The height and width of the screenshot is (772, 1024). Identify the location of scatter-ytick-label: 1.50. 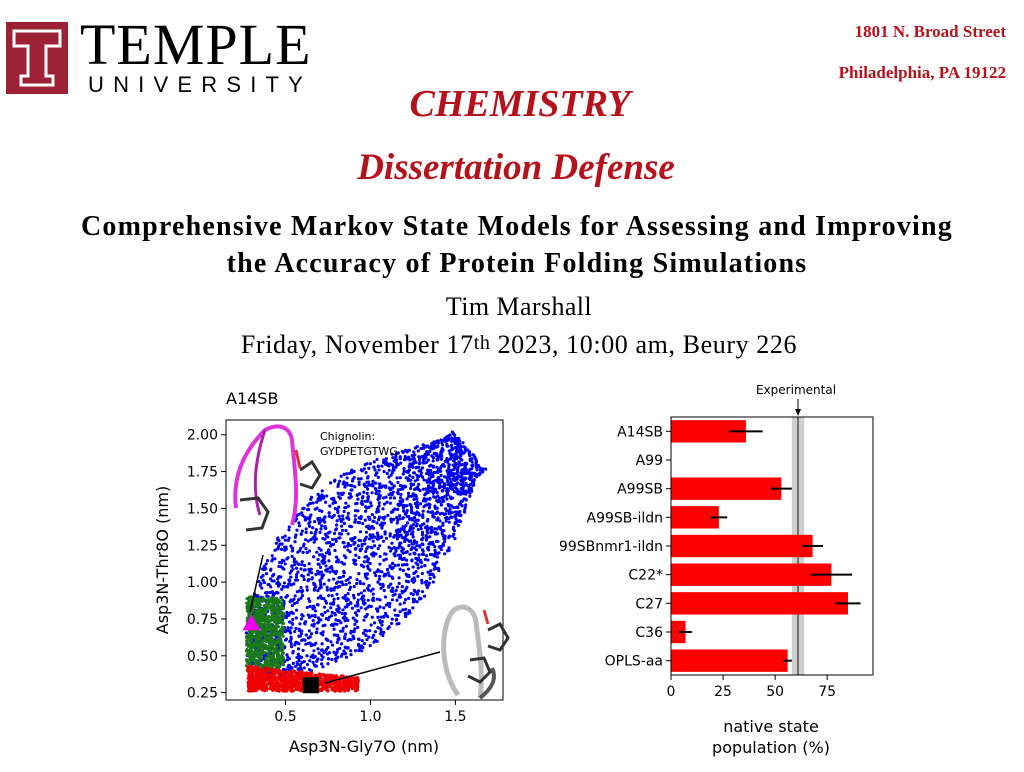
(202, 509).